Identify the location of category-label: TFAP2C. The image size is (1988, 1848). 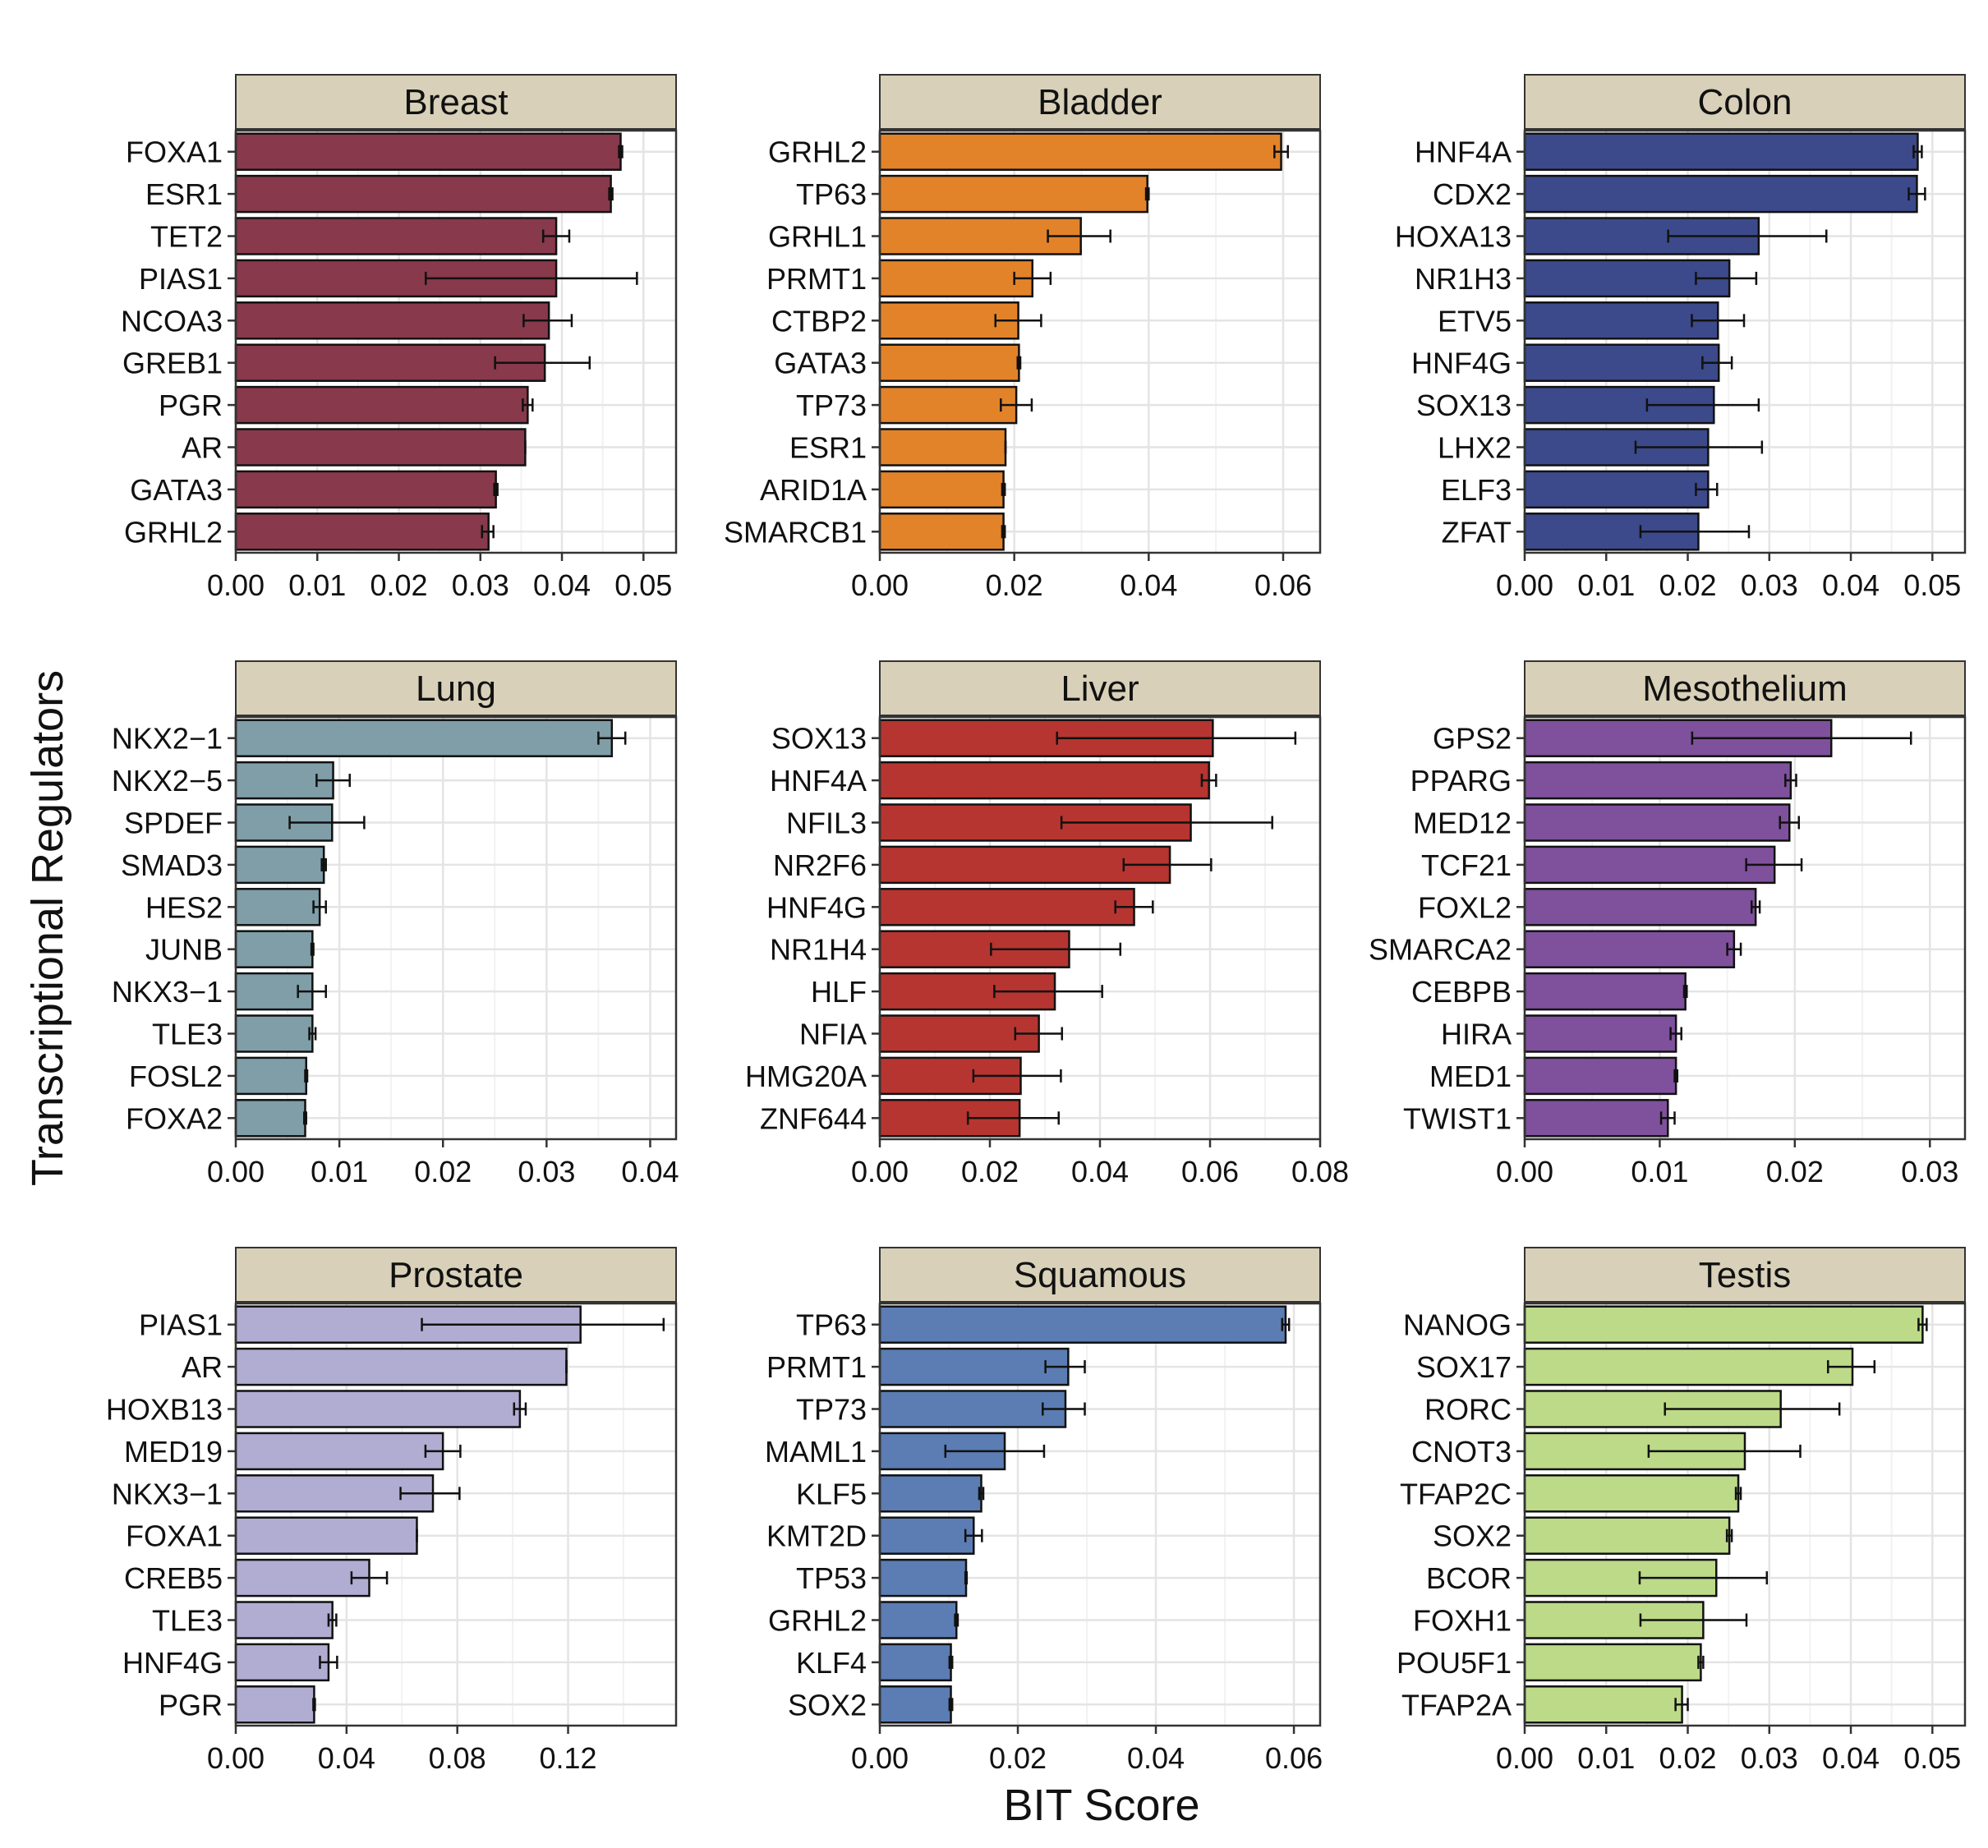
(1456, 1493).